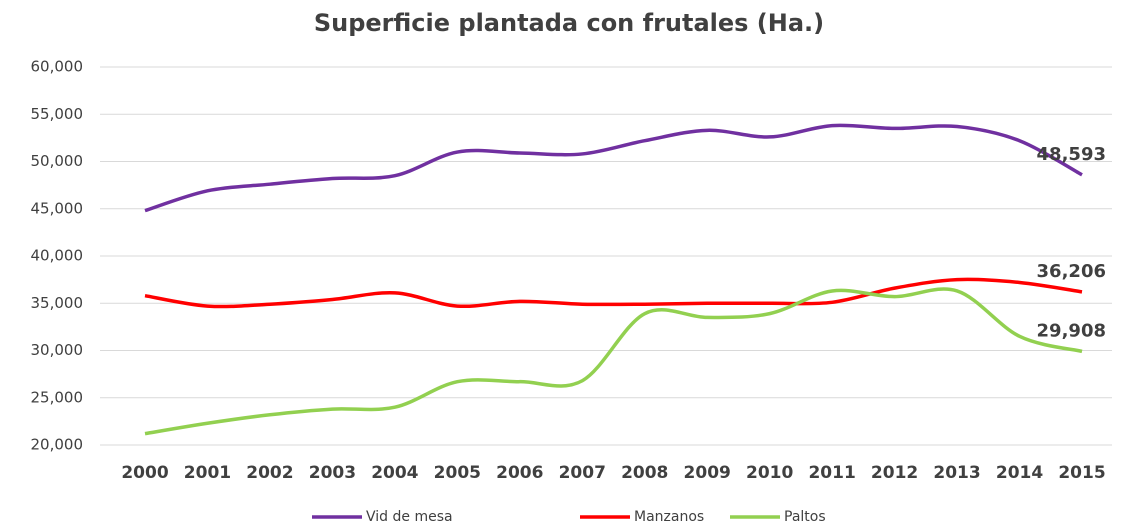  Describe the element at coordinates (805, 517) in the screenshot. I see `legend-label: Paltos` at that location.